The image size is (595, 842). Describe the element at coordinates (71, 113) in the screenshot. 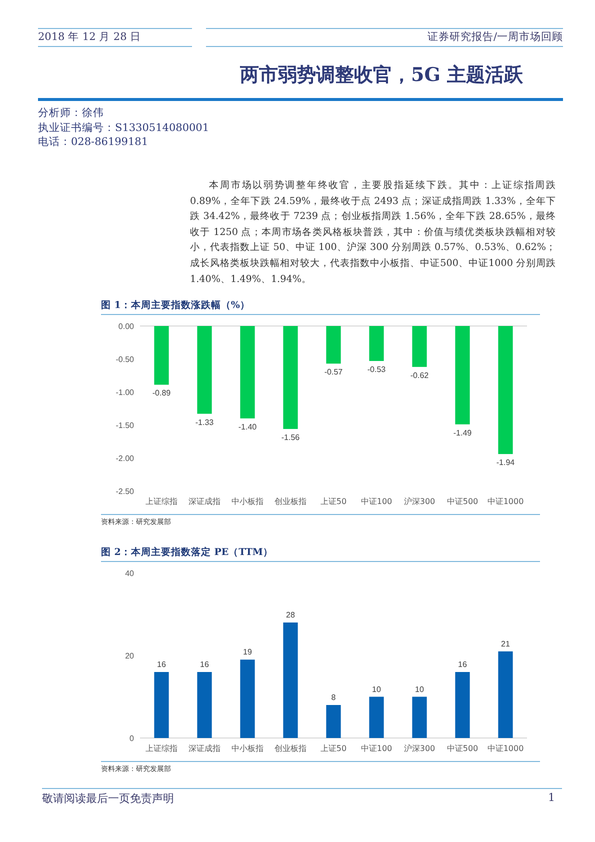

I see `text: 分析师：徐伟` at that location.